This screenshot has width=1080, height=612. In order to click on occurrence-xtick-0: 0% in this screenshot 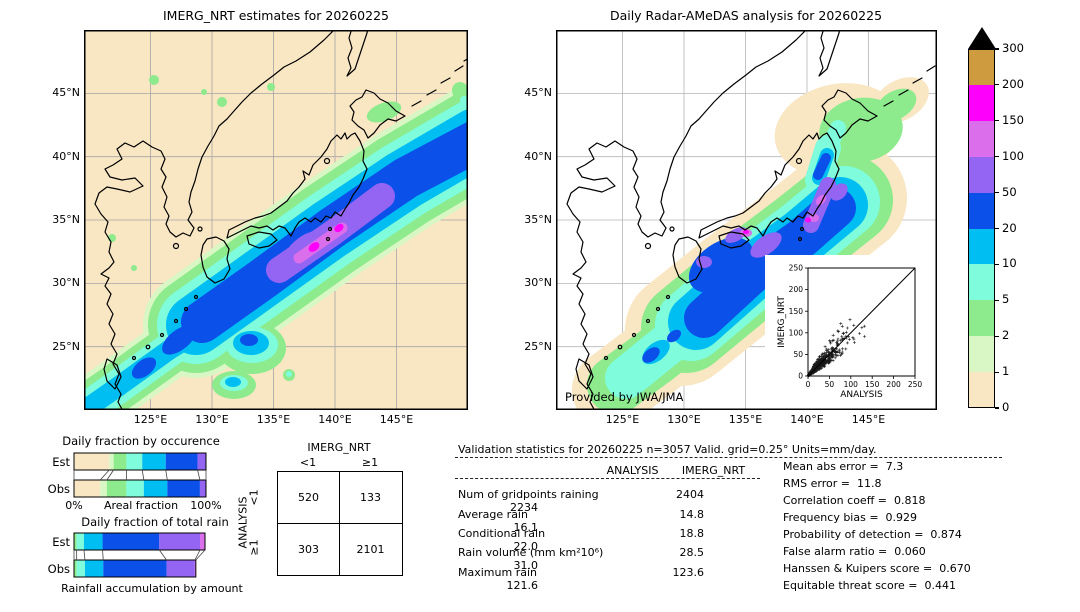, I will do `click(74, 505)`.